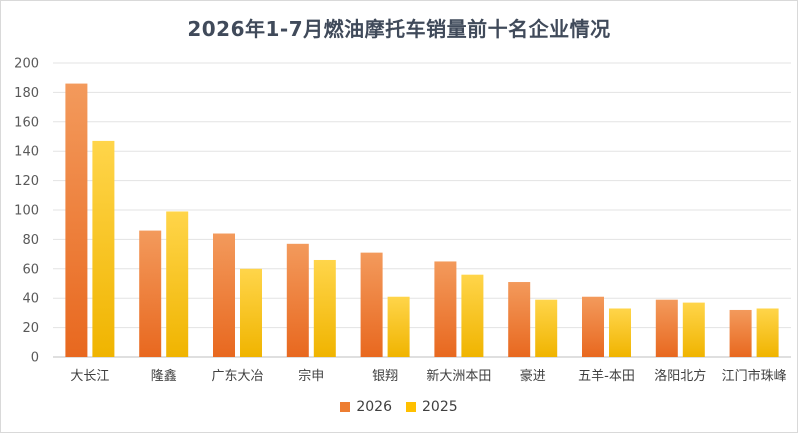  Describe the element at coordinates (680, 376) in the screenshot. I see `x-category-label: 洛阳北方` at that location.